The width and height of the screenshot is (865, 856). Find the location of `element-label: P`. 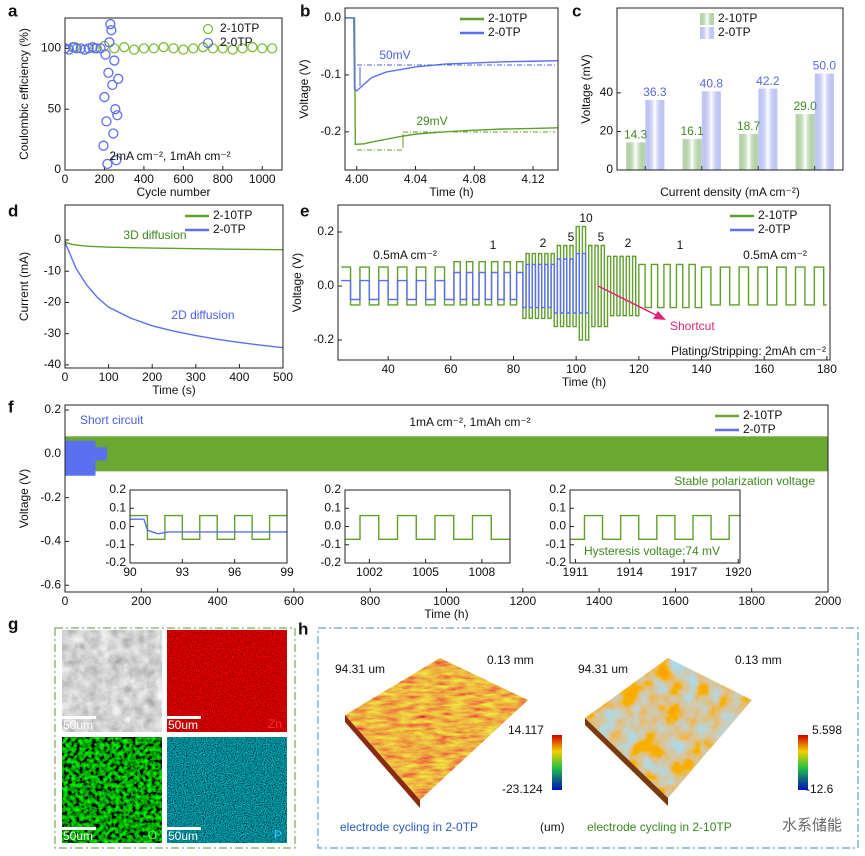

element-label: P is located at coordinates (278, 835).